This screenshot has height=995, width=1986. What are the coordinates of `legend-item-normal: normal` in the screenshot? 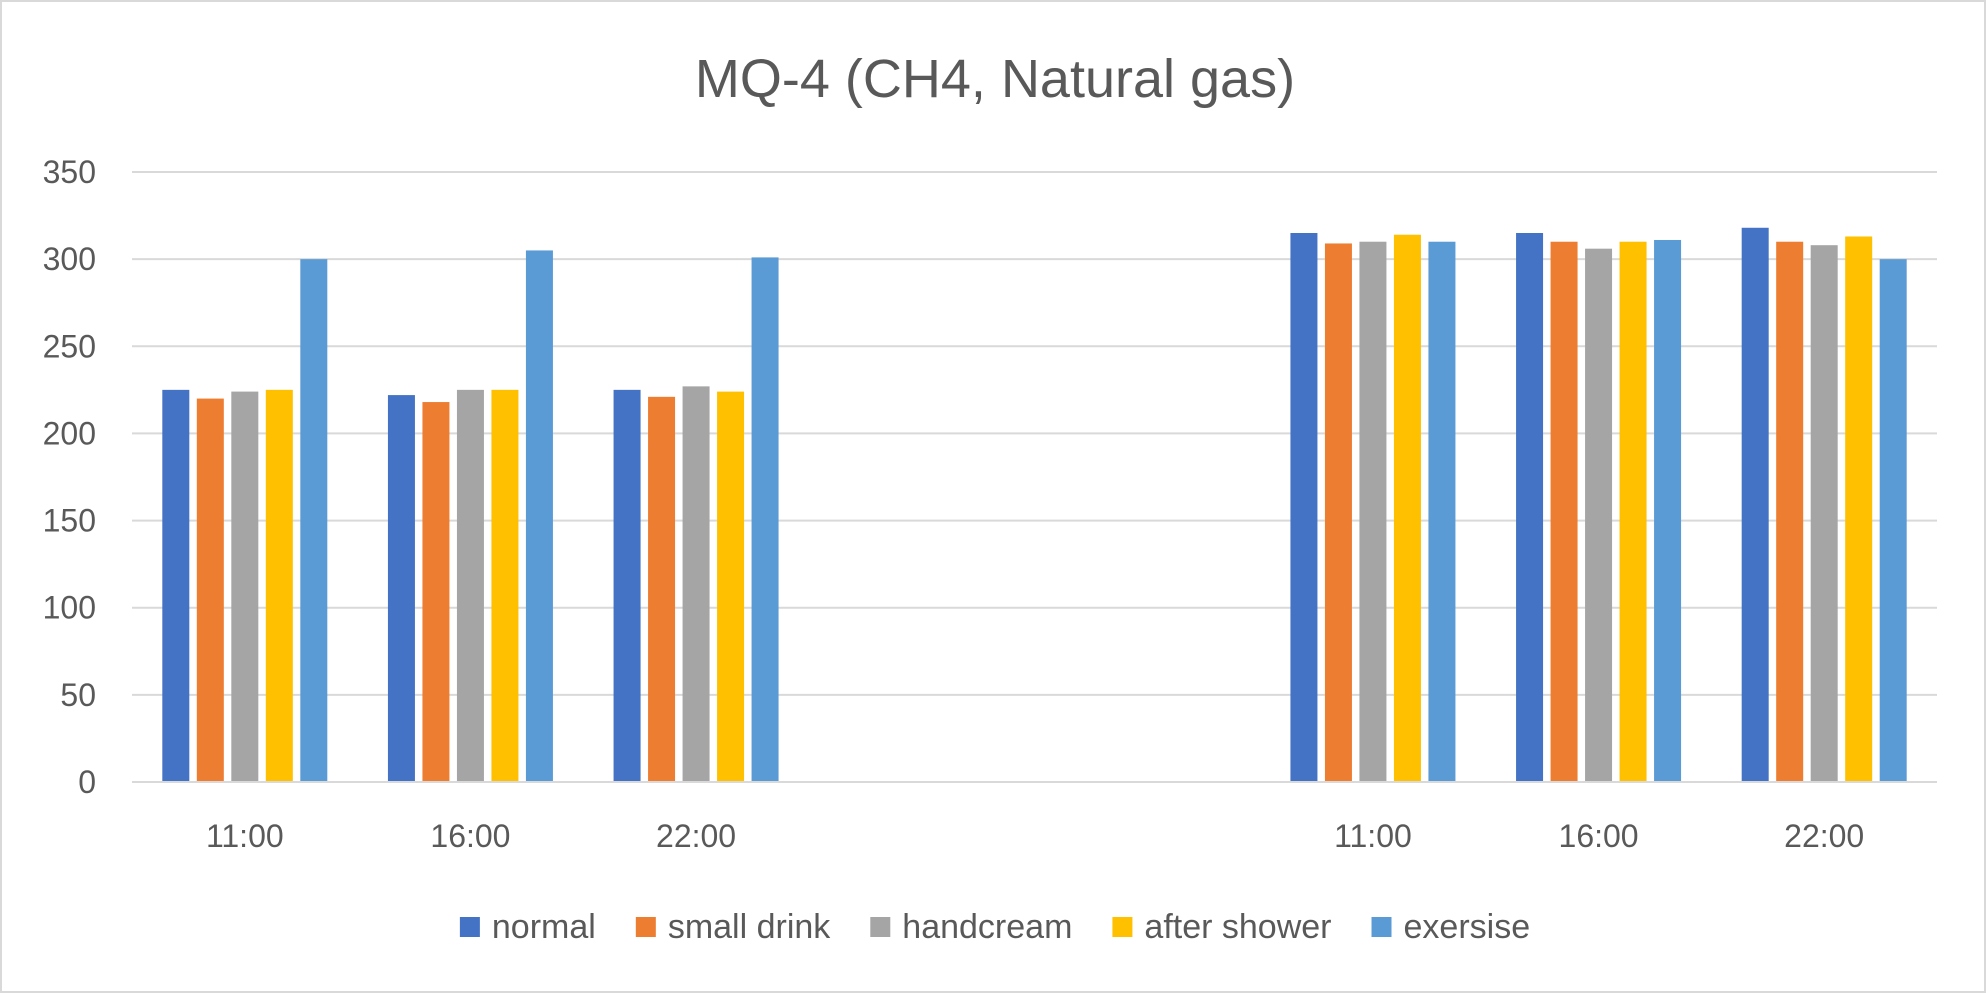 It's located at (527, 927).